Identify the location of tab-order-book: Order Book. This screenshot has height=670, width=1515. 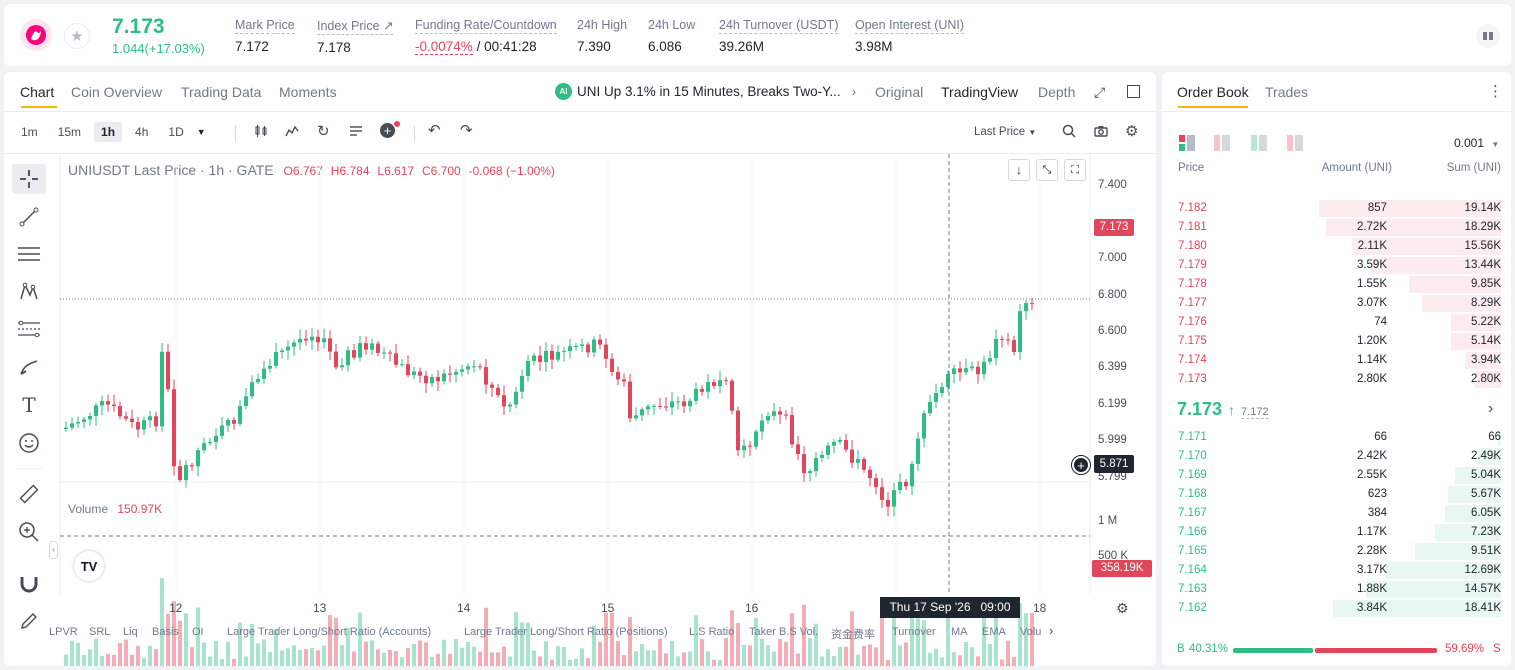
(1213, 92).